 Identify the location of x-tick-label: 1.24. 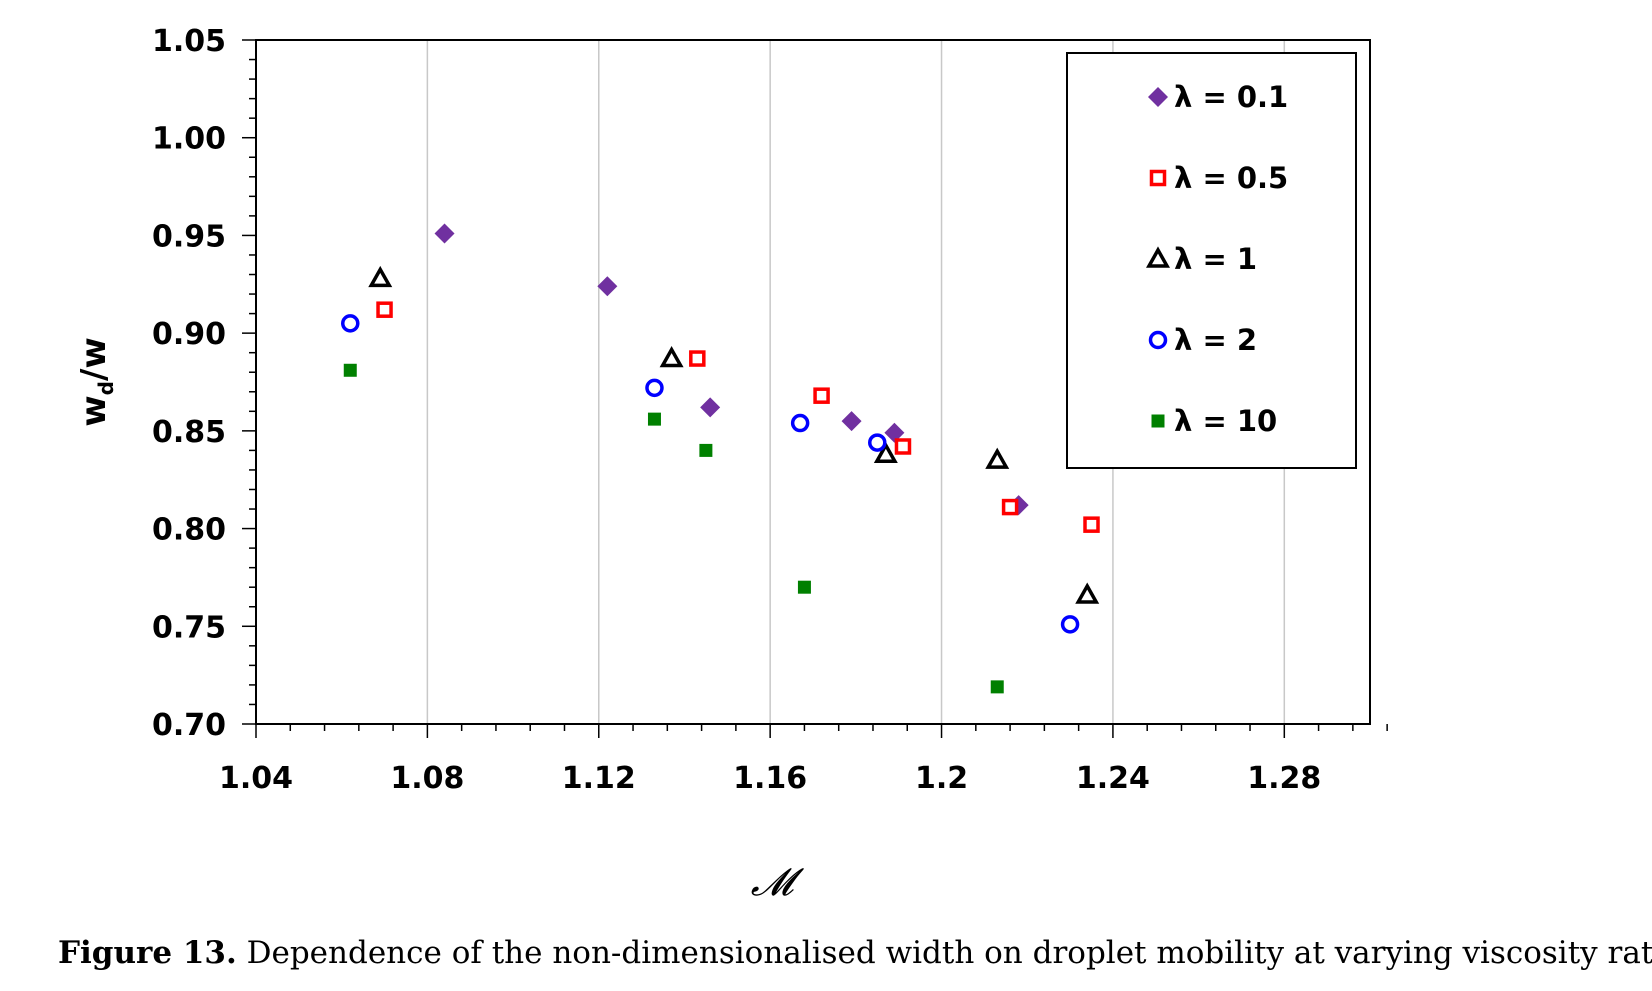
(1113, 778).